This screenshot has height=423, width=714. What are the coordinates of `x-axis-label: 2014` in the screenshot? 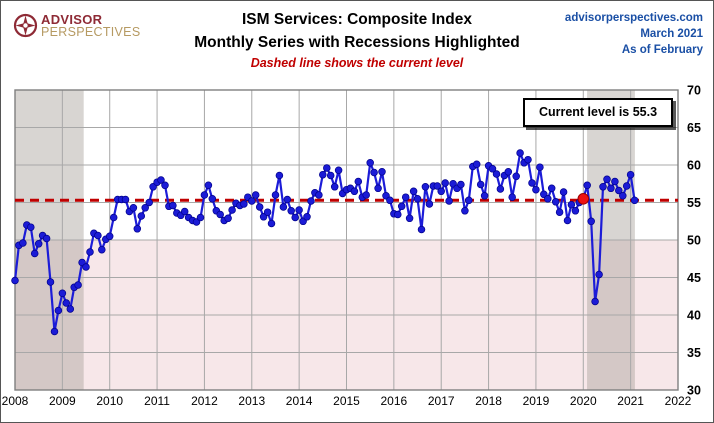 It's located at (299, 401).